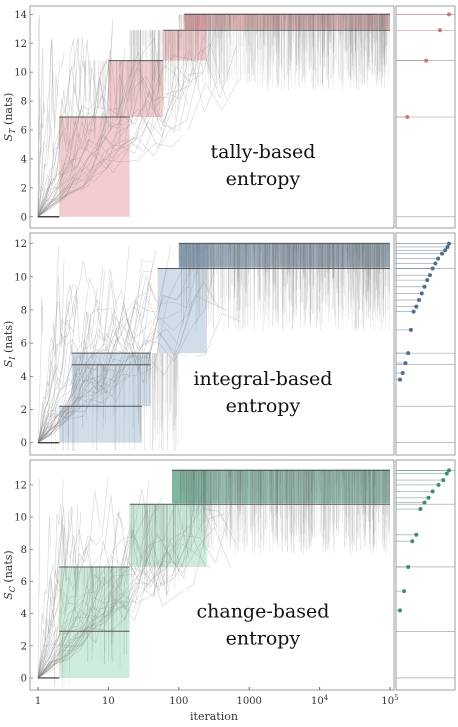  What do you see at coordinates (38, 701) in the screenshot?
I see `x-tick-label: 1` at bounding box center [38, 701].